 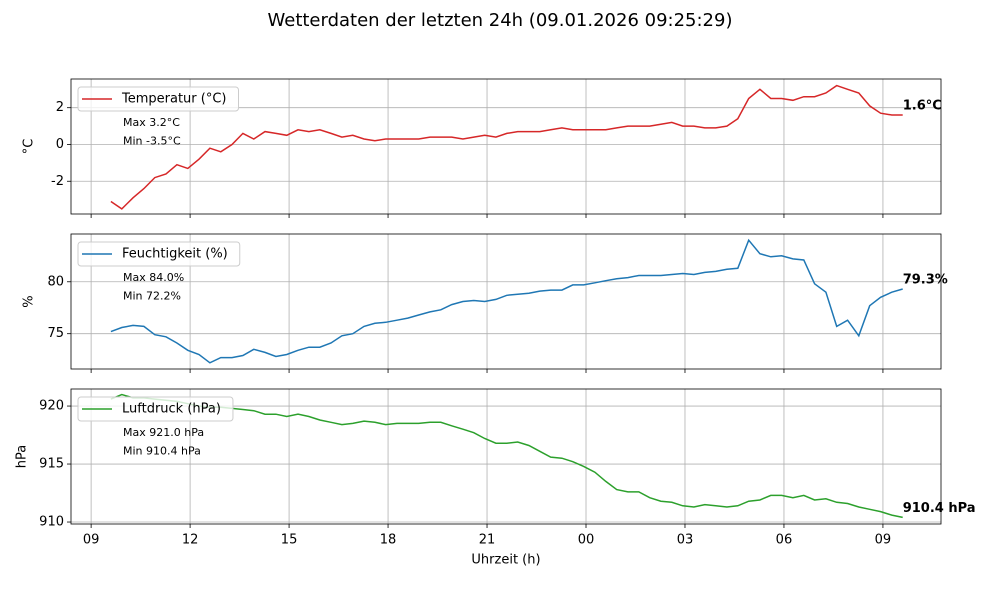 I want to click on legend: Feuchtigkeit (%), so click(x=159, y=254).